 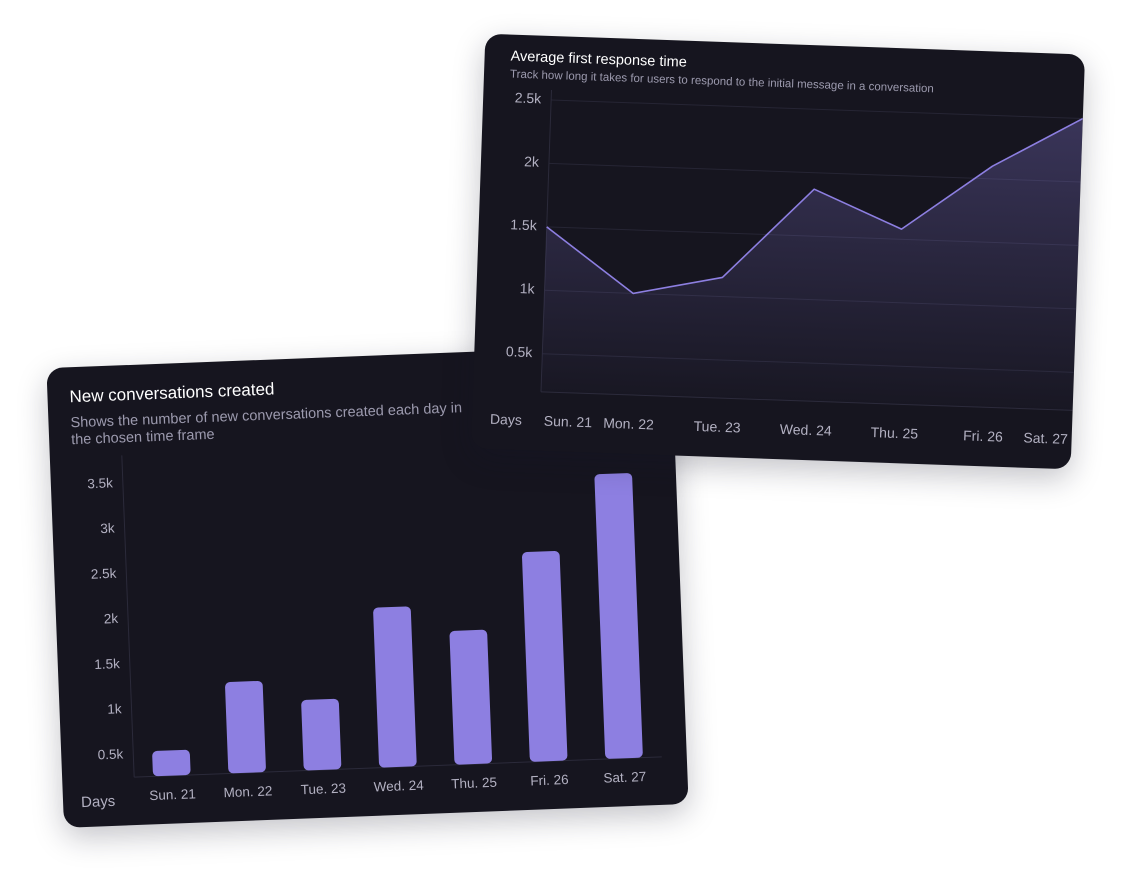 What do you see at coordinates (100, 483) in the screenshot?
I see `y-tick-label: 3.5k` at bounding box center [100, 483].